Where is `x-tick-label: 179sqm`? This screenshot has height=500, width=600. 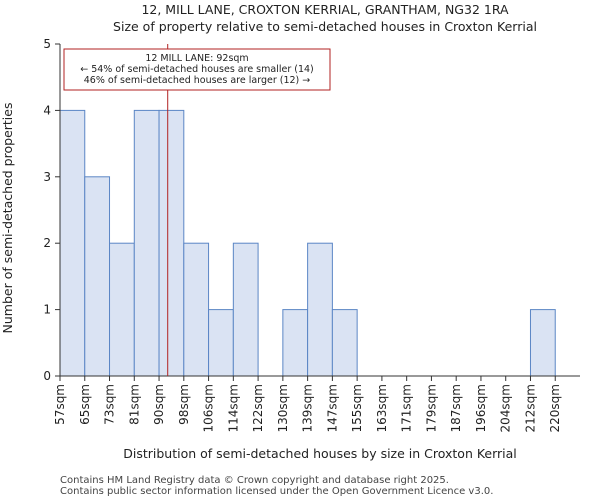
x-tick-label: 179sqm is located at coordinates (431, 408).